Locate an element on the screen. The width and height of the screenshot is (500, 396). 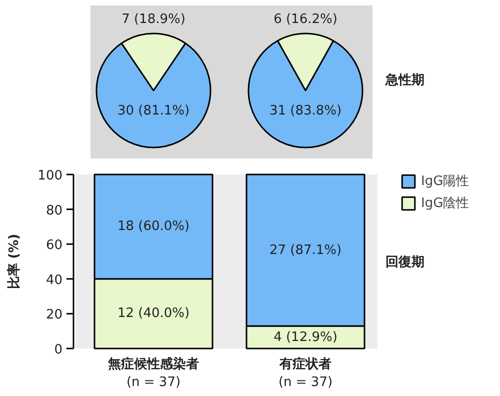
data-label: 27 (87.1%) is located at coordinates (305, 250).